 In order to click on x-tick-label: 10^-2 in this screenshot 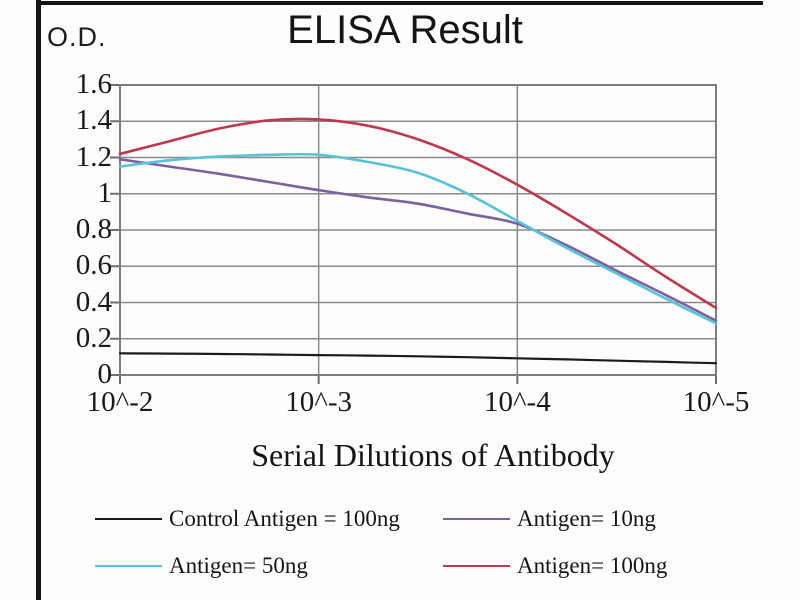, I will do `click(120, 402)`.